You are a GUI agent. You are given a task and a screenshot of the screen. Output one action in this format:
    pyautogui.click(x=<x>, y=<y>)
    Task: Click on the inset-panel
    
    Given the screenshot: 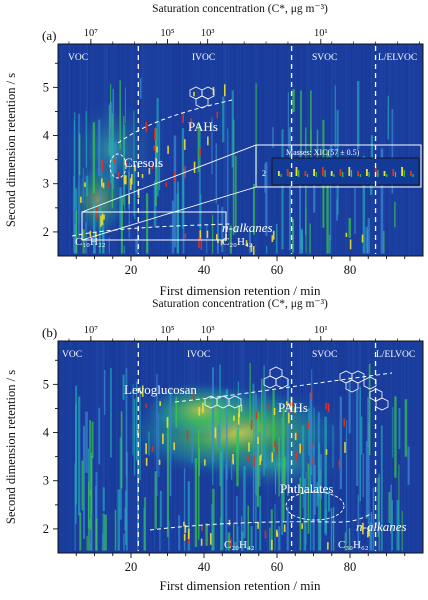 What is the action you would take?
    pyautogui.click(x=345, y=171)
    